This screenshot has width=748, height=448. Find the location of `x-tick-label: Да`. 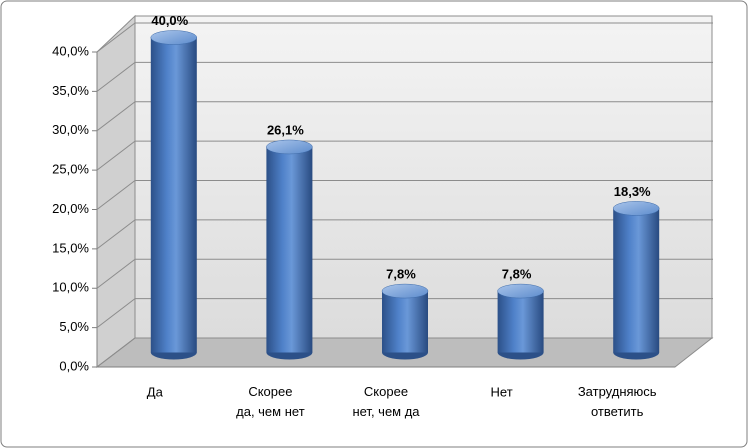

x-tick-label: Да is located at coordinates (155, 391).